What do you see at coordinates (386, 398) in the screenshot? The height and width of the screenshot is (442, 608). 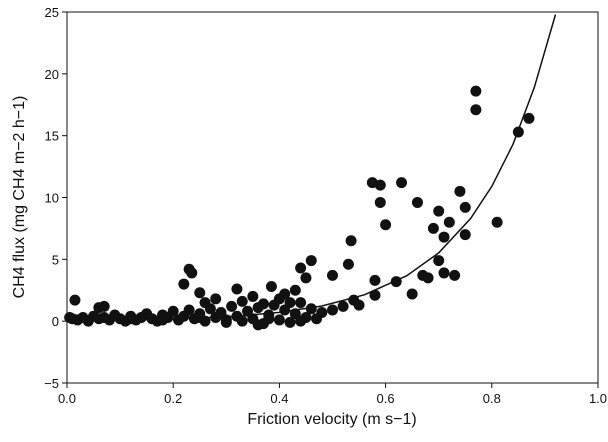 I see `x-tick-label: 0.6` at bounding box center [386, 398].